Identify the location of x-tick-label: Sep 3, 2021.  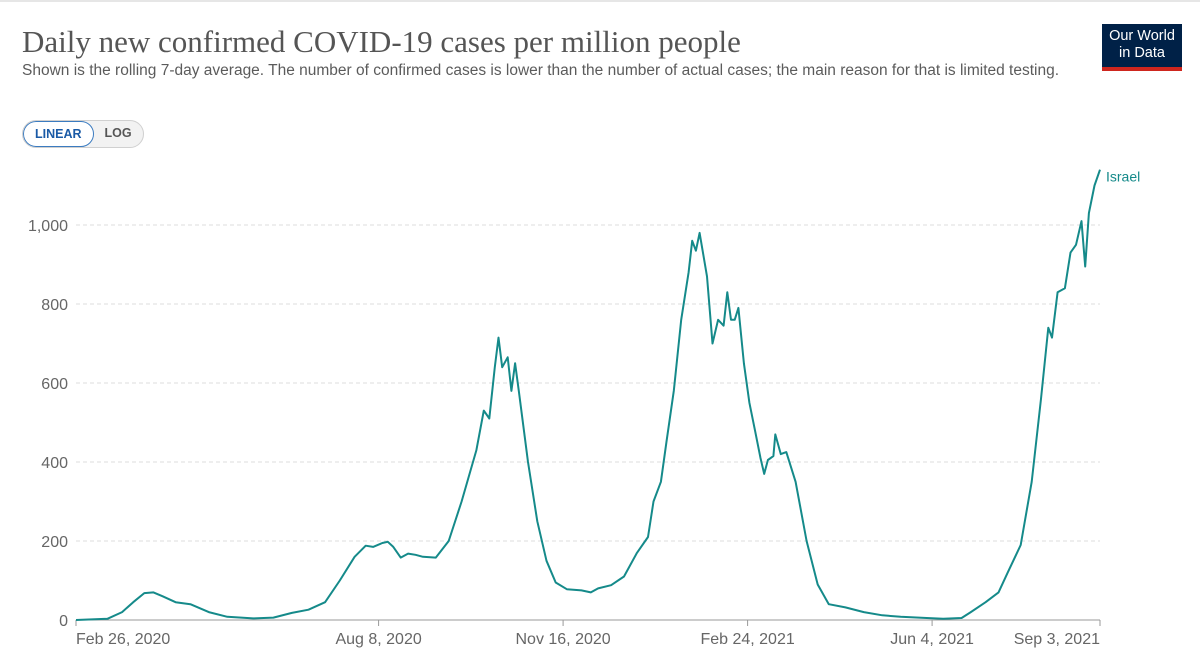
(1057, 639).